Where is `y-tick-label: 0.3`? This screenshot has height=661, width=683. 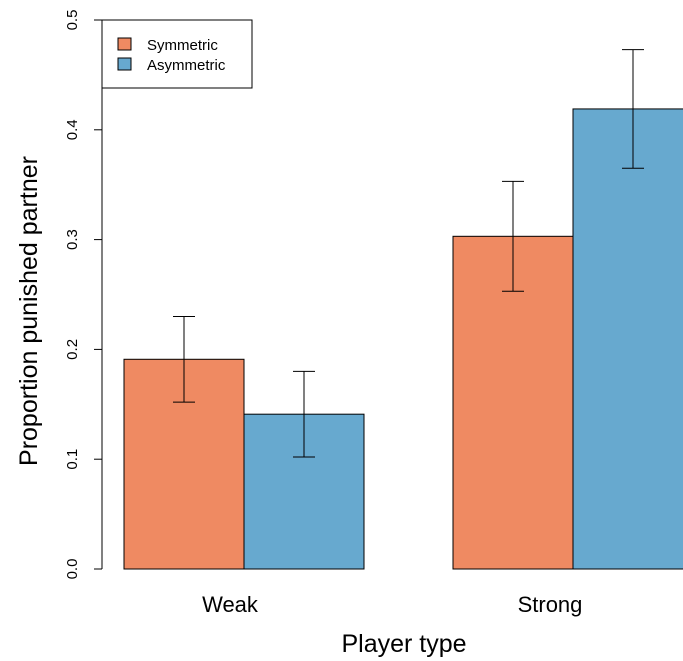
y-tick-label: 0.3 is located at coordinates (72, 239).